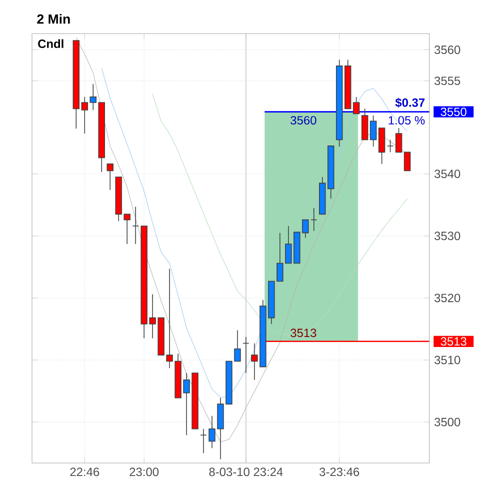 This screenshot has width=496, height=495. What do you see at coordinates (447, 360) in the screenshot?
I see `y-tick-label: 3510` at bounding box center [447, 360].